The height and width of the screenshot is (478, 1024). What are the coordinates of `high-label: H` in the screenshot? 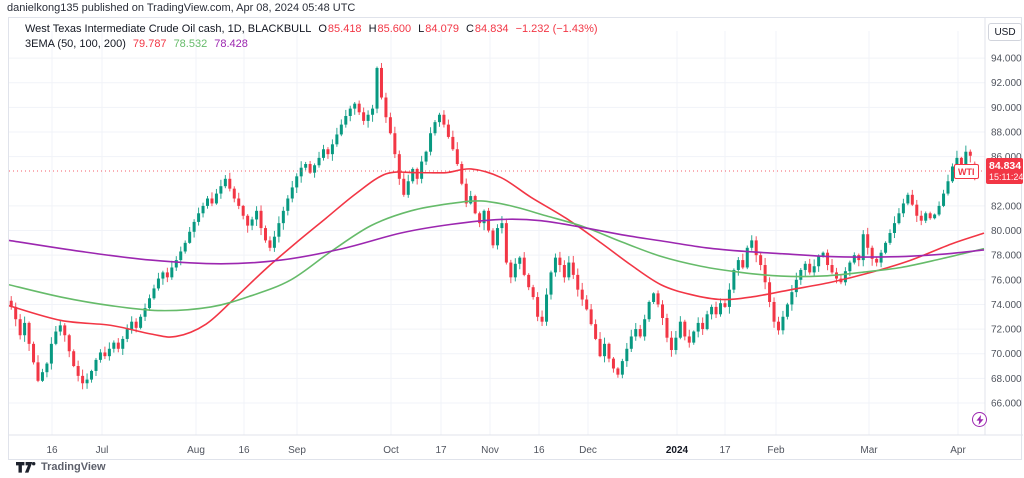 It's located at (372, 29).